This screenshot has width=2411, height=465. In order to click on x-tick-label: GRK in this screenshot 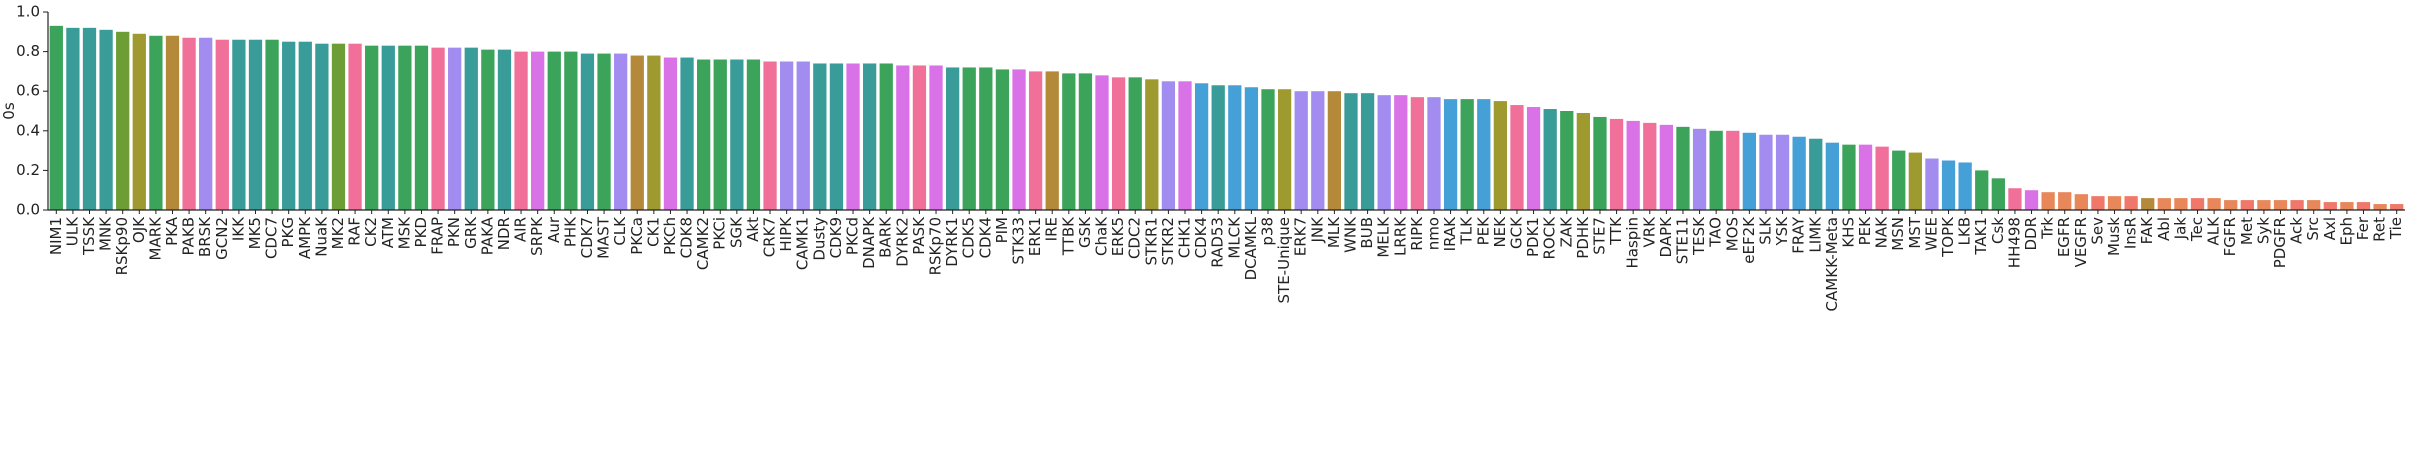, I will do `click(471, 232)`.